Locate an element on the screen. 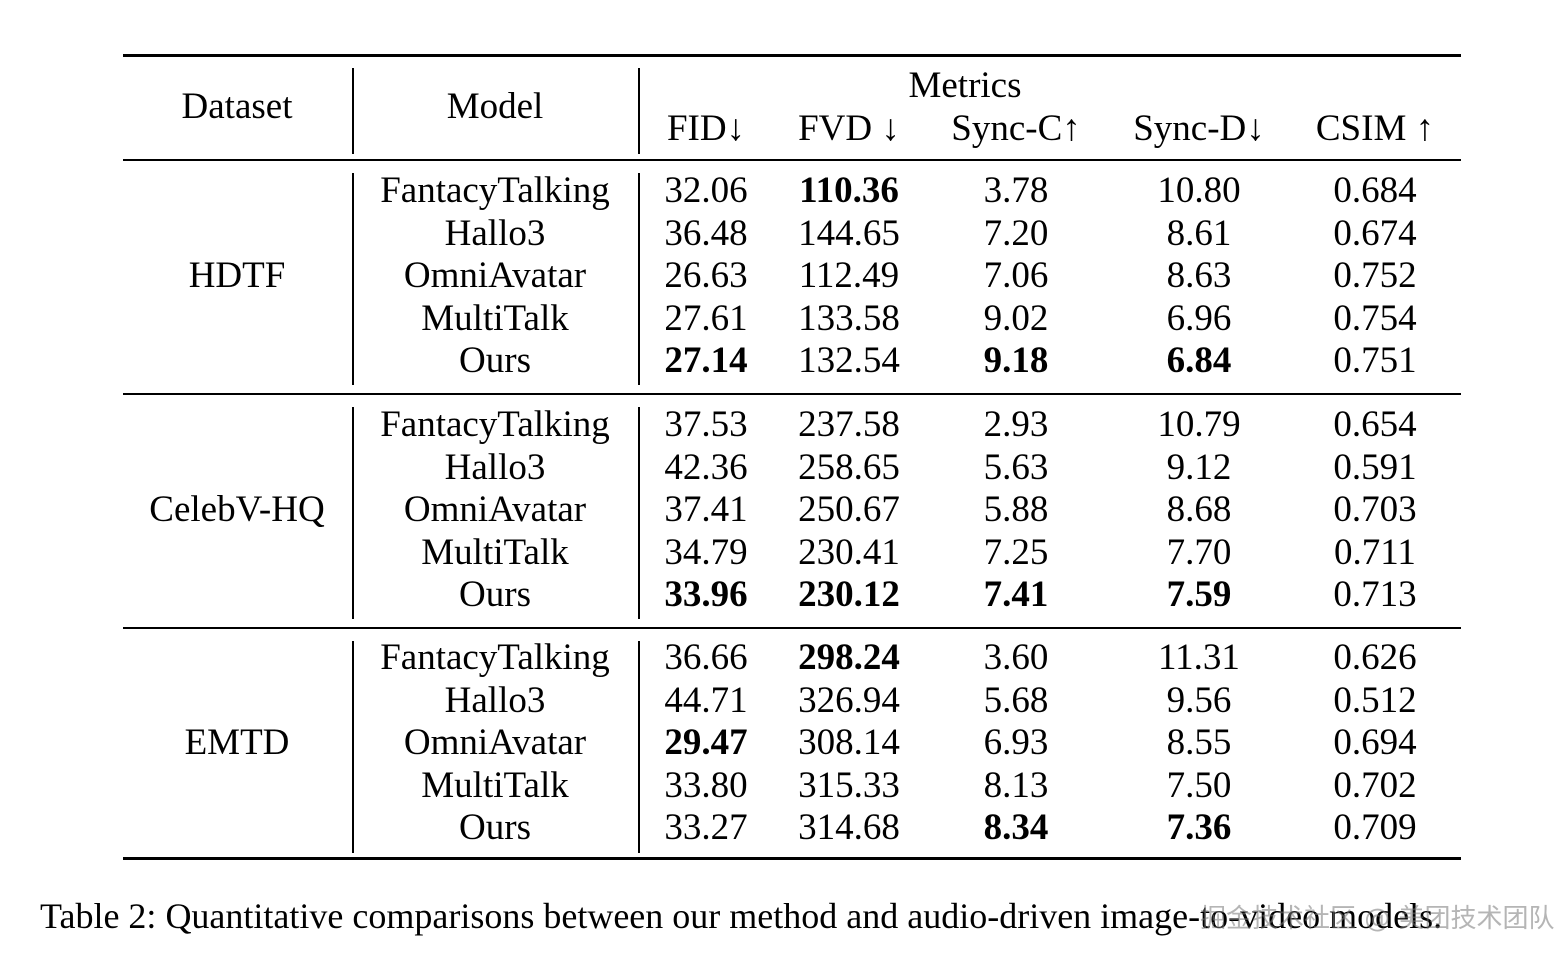  metric-value: 0.512 is located at coordinates (1375, 700).